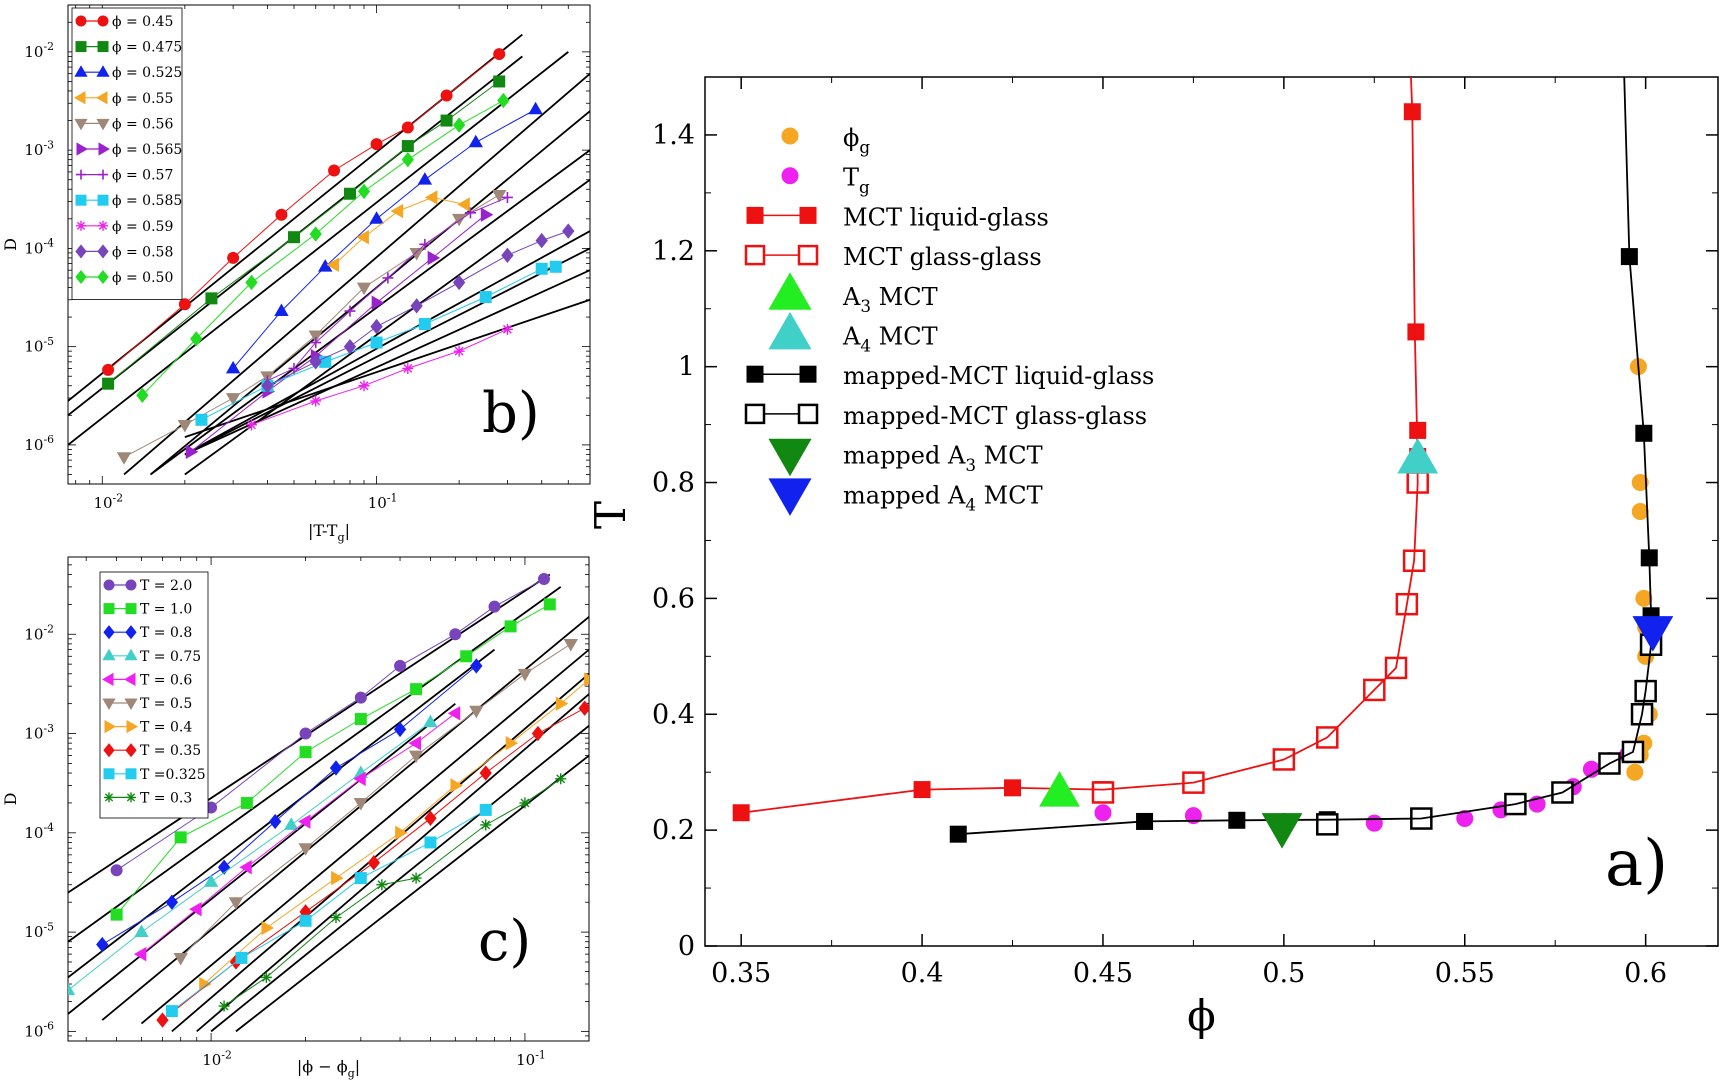 The height and width of the screenshot is (1080, 1734). Describe the element at coordinates (673, 483) in the screenshot. I see `panel-a-ytick-label: 0.8` at that location.